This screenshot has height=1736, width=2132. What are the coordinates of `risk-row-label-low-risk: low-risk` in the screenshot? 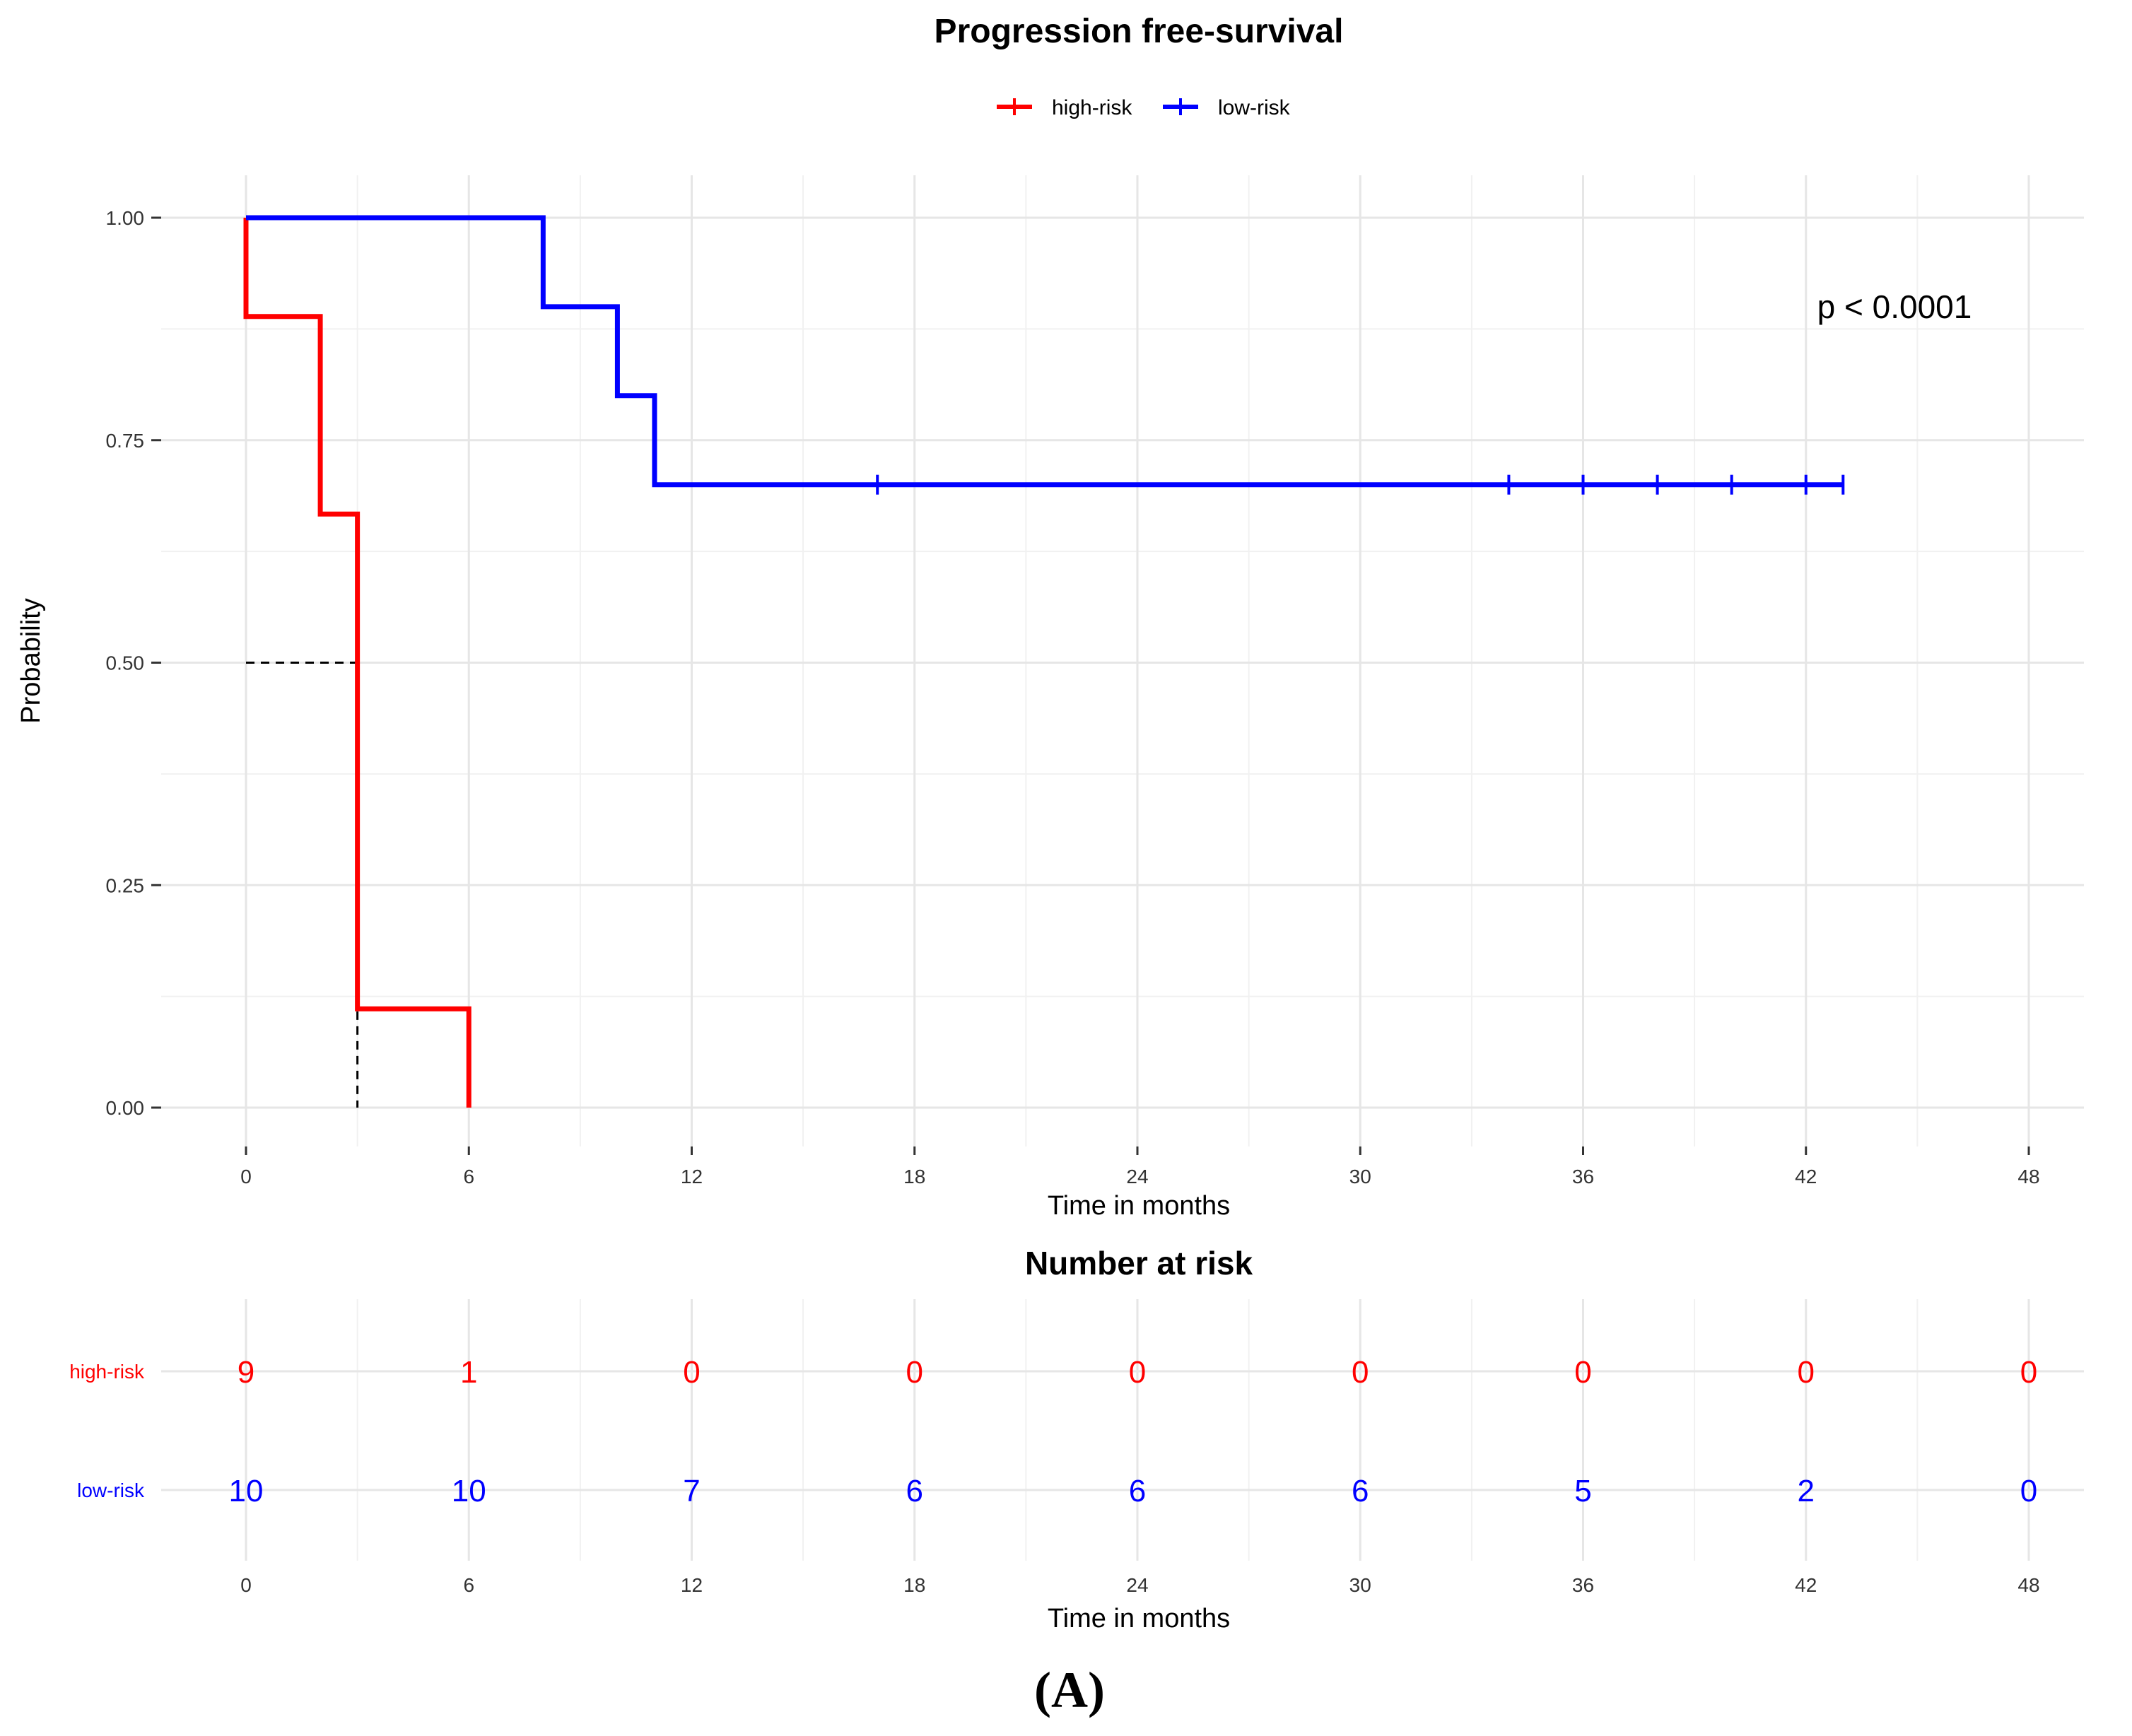 It's located at (111, 1490).